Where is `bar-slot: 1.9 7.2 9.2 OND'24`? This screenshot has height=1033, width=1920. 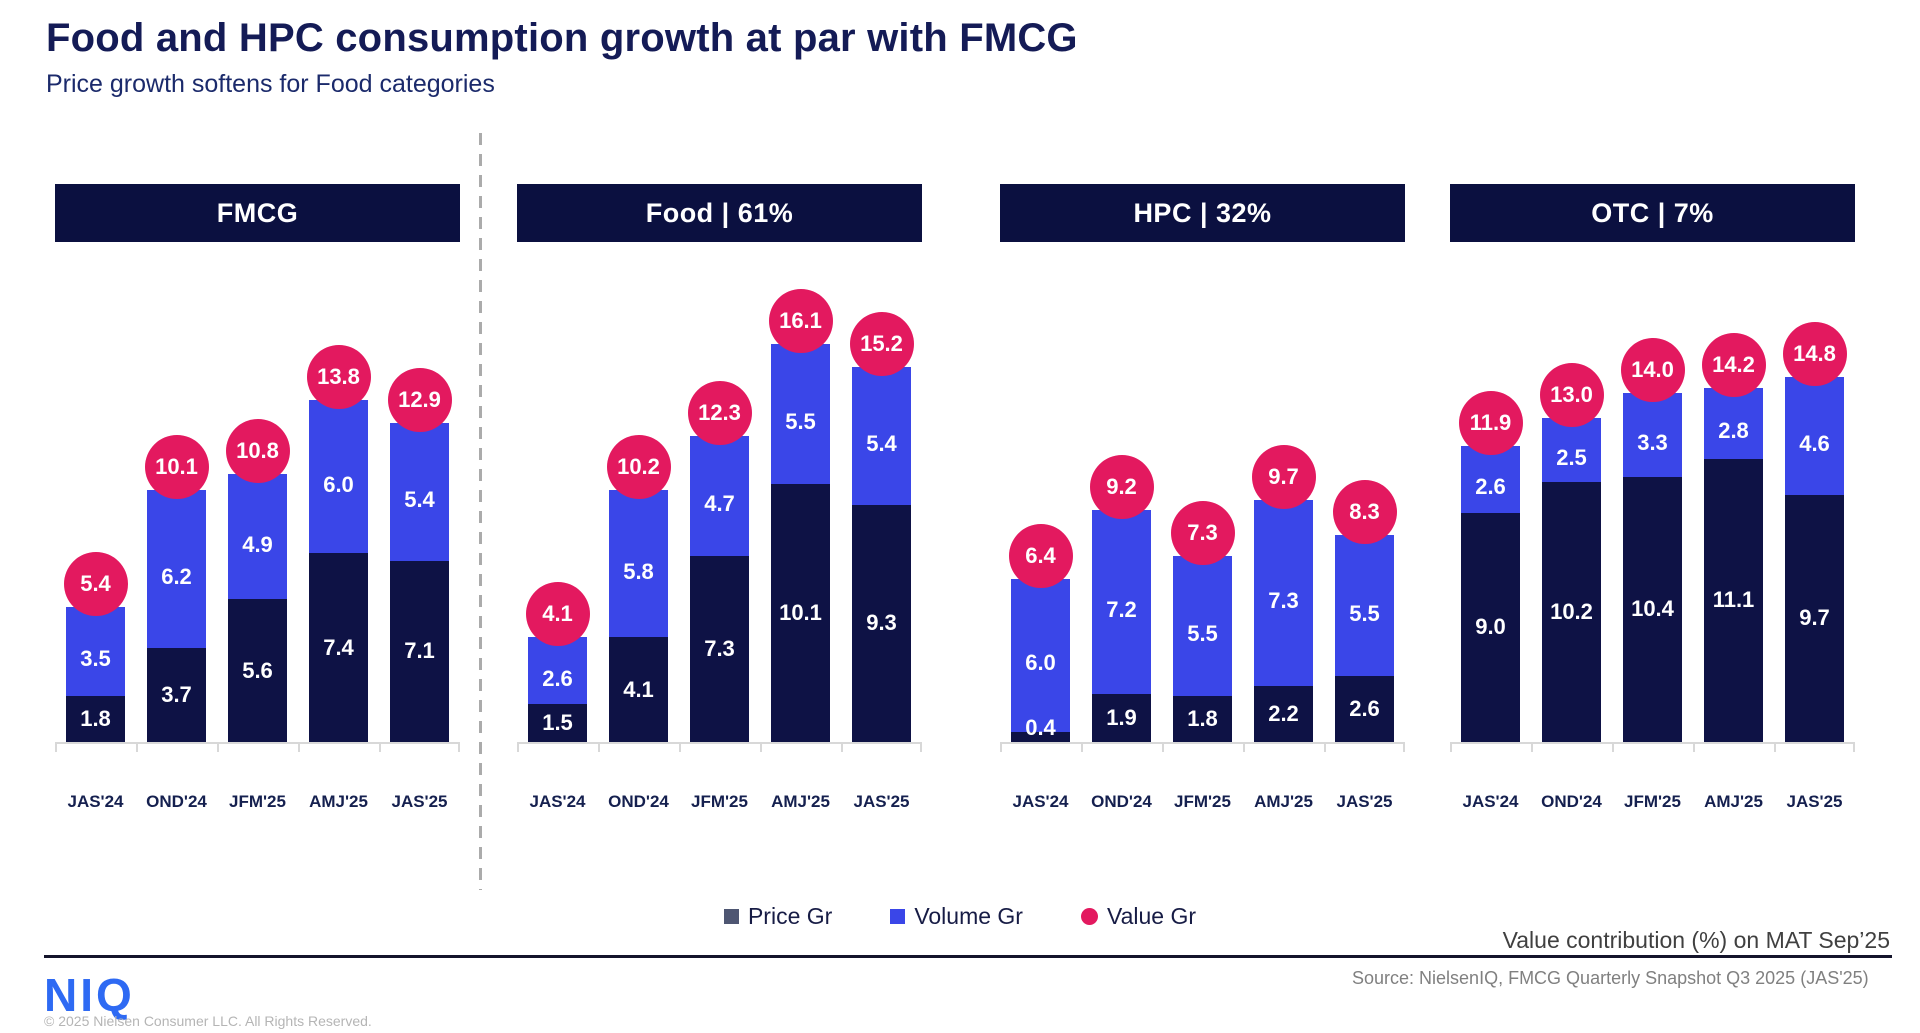 bar-slot: 1.9 7.2 9.2 OND'24 is located at coordinates (1121, 526).